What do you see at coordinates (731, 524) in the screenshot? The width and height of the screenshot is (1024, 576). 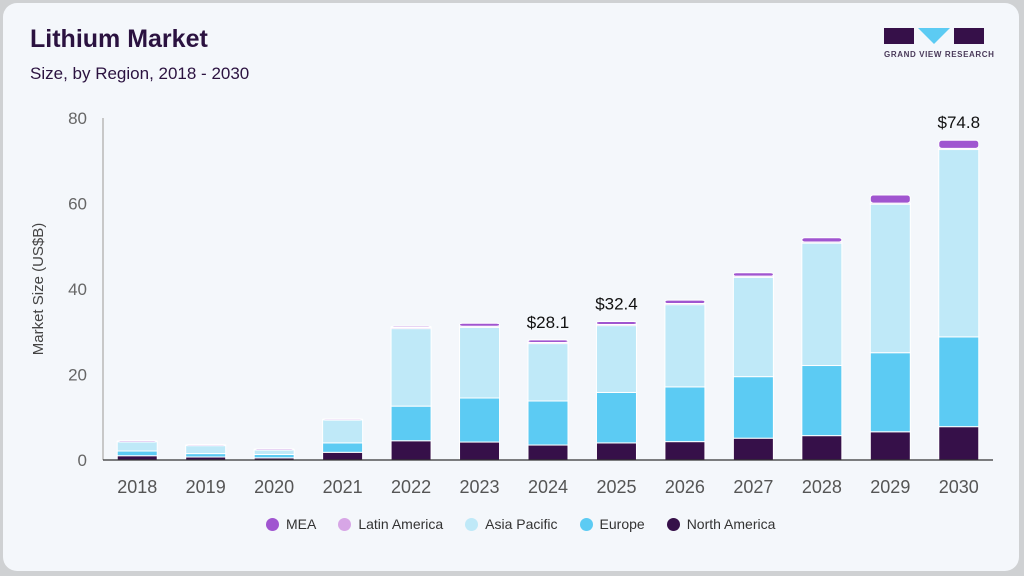 I see `legend-label: North America` at bounding box center [731, 524].